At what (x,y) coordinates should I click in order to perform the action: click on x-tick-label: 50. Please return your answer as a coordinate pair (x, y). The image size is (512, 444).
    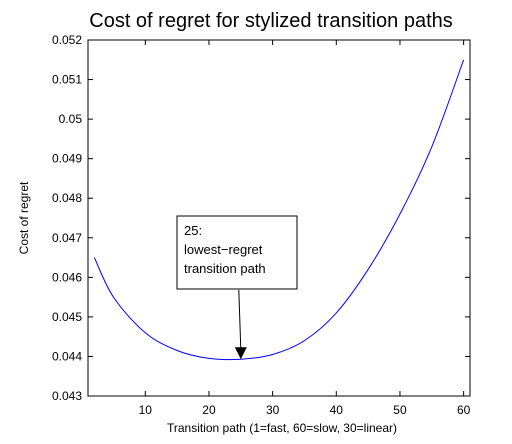
    Looking at the image, I should click on (400, 410).